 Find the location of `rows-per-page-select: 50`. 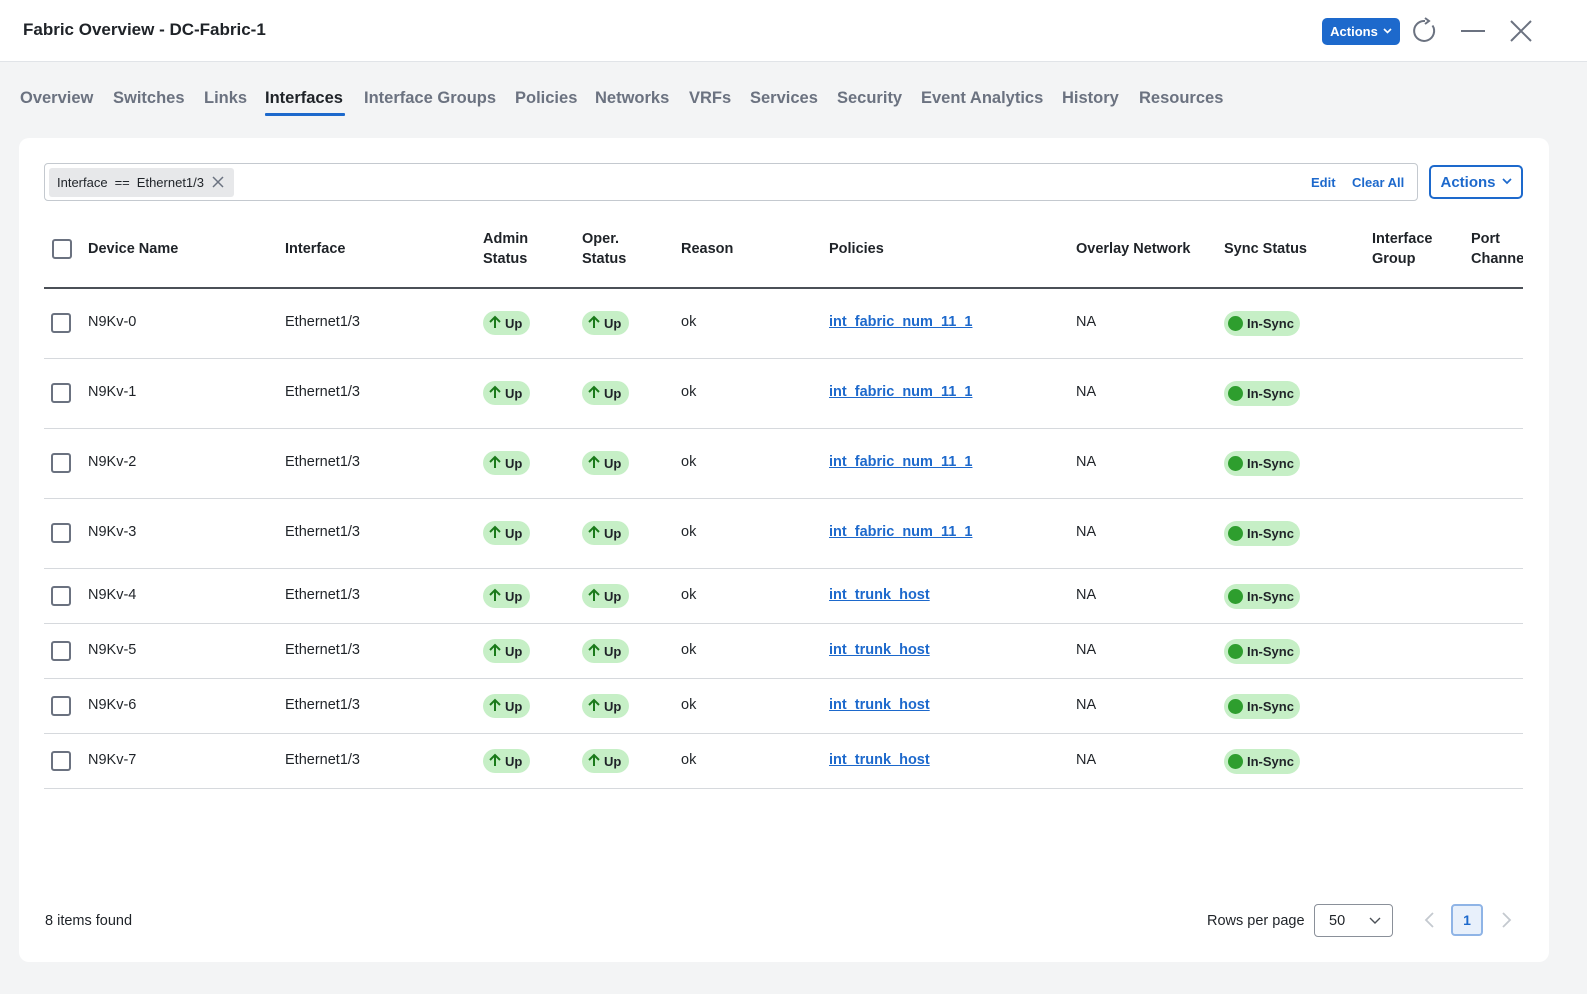

rows-per-page-select: 50 is located at coordinates (1353, 920).